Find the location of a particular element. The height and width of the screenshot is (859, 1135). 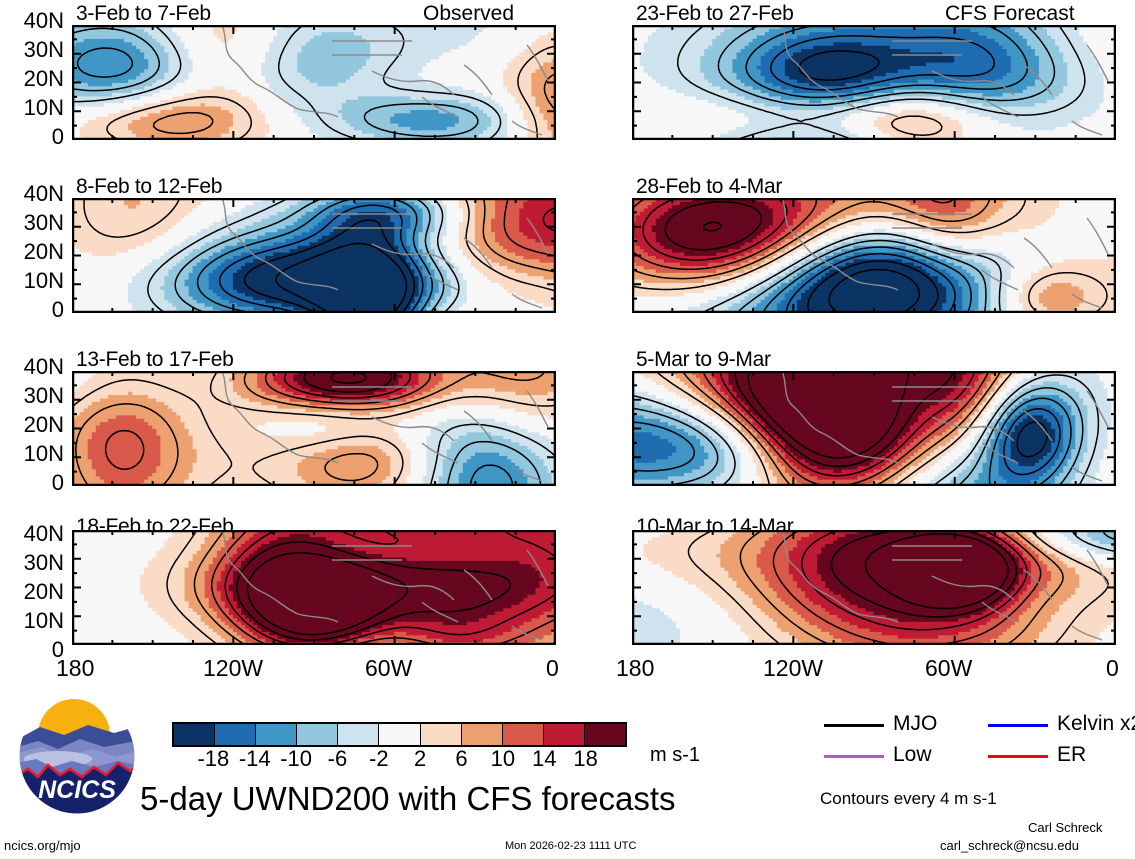

xtick-60w-left: 60W is located at coordinates (388, 668).